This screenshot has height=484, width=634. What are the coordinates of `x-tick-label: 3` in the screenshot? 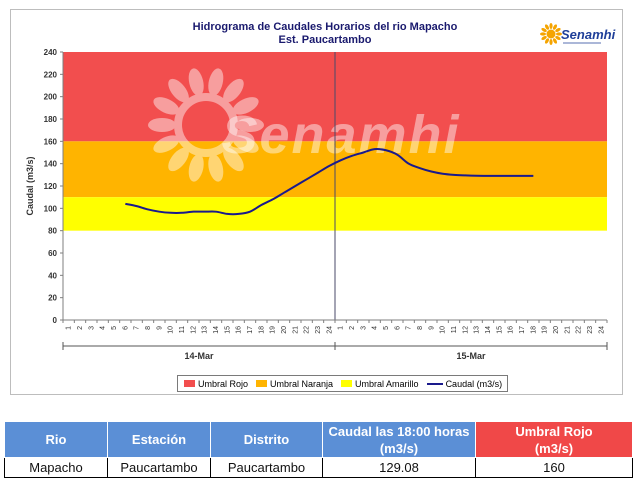 It's located at (91, 328).